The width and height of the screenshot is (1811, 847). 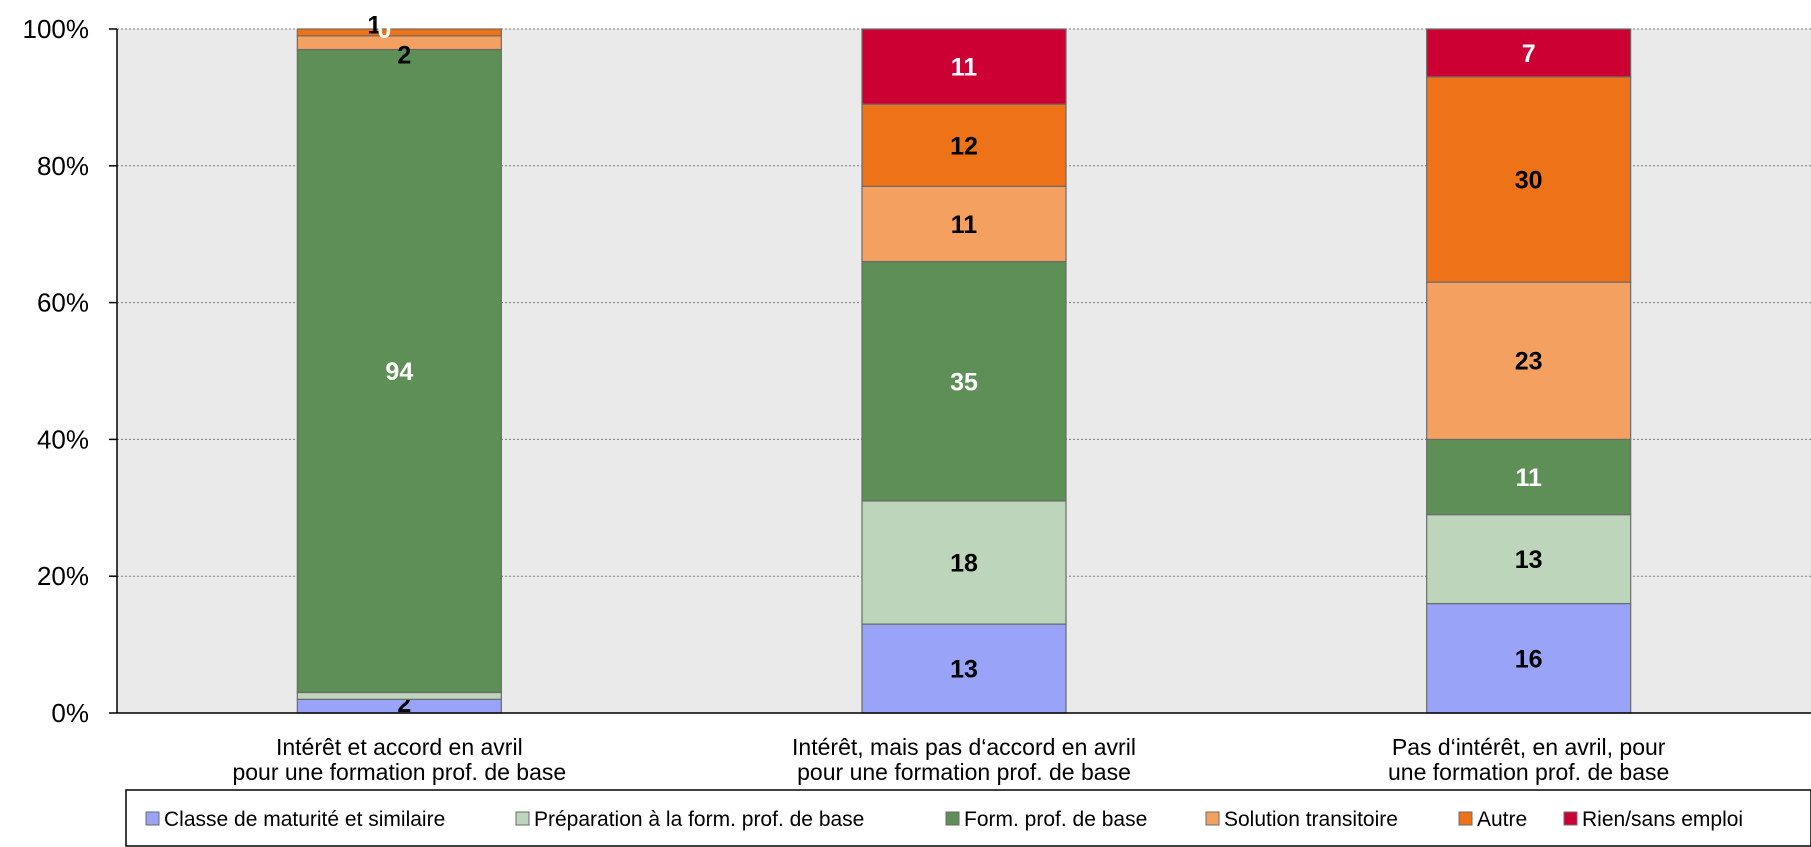 I want to click on y-tick-label: 100%, so click(x=56, y=29).